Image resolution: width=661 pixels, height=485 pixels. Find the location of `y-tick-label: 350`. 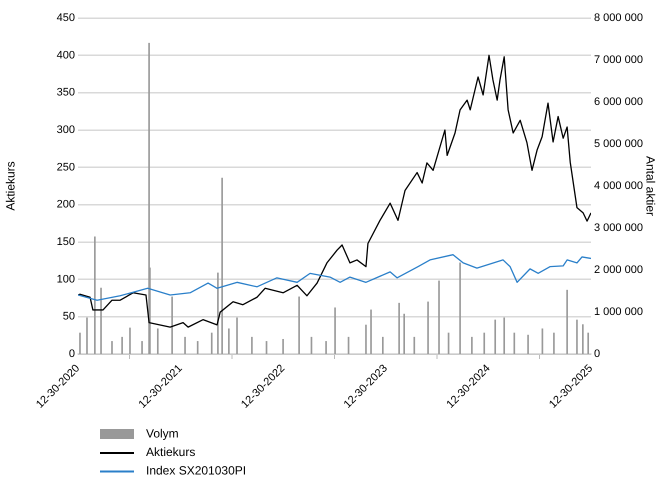

y-tick-label: 350 is located at coordinates (65, 92).